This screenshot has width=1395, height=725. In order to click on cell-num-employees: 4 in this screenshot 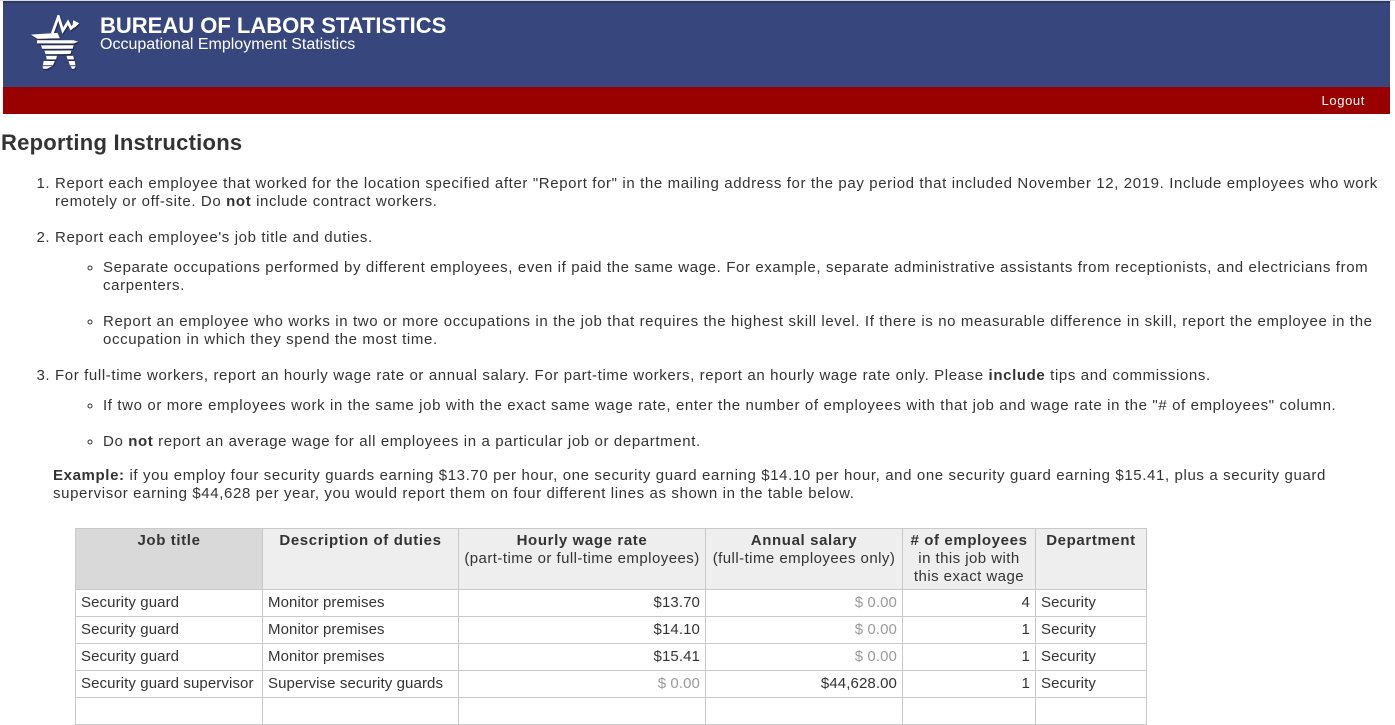, I will do `click(969, 603)`.